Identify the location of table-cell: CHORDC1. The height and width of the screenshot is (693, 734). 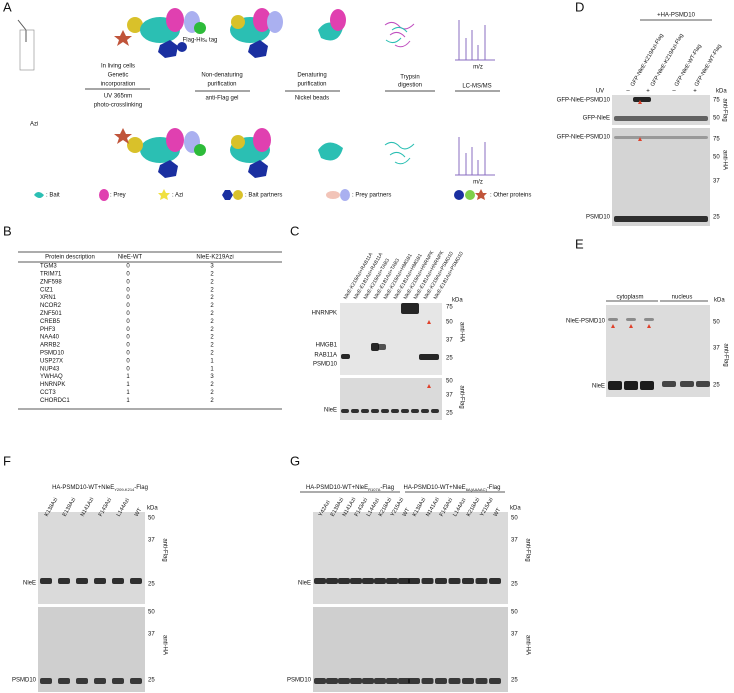
(55, 401).